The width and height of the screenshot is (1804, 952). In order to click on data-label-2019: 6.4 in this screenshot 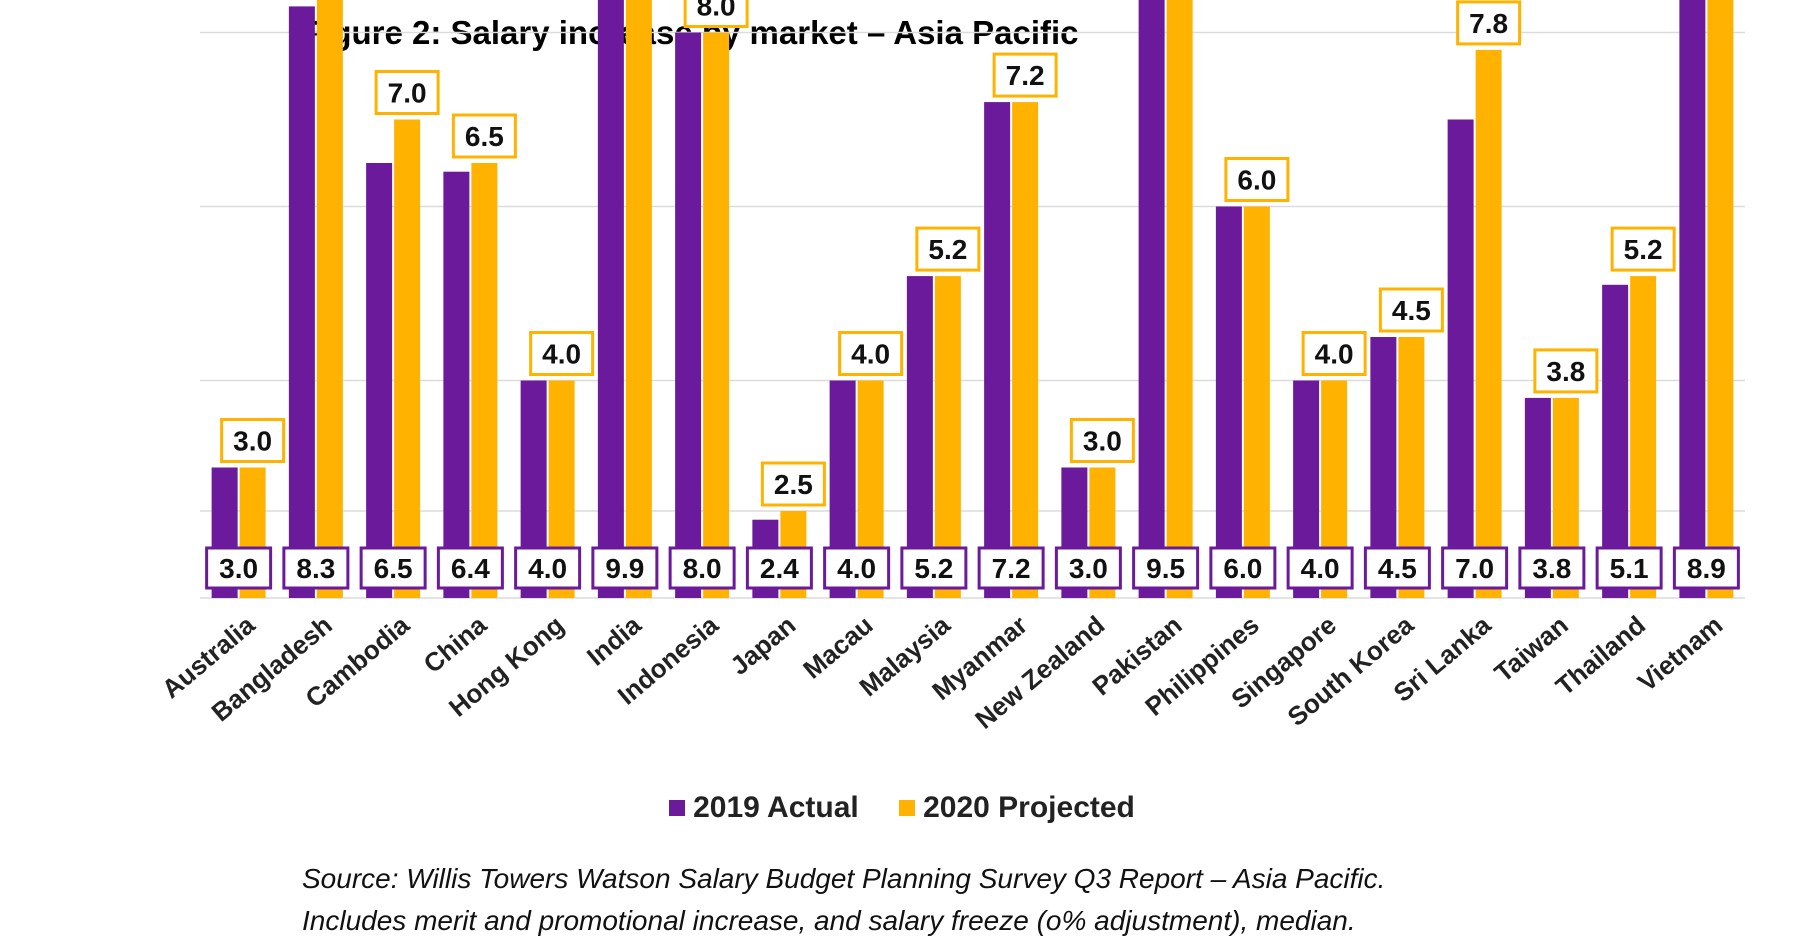, I will do `click(470, 568)`.